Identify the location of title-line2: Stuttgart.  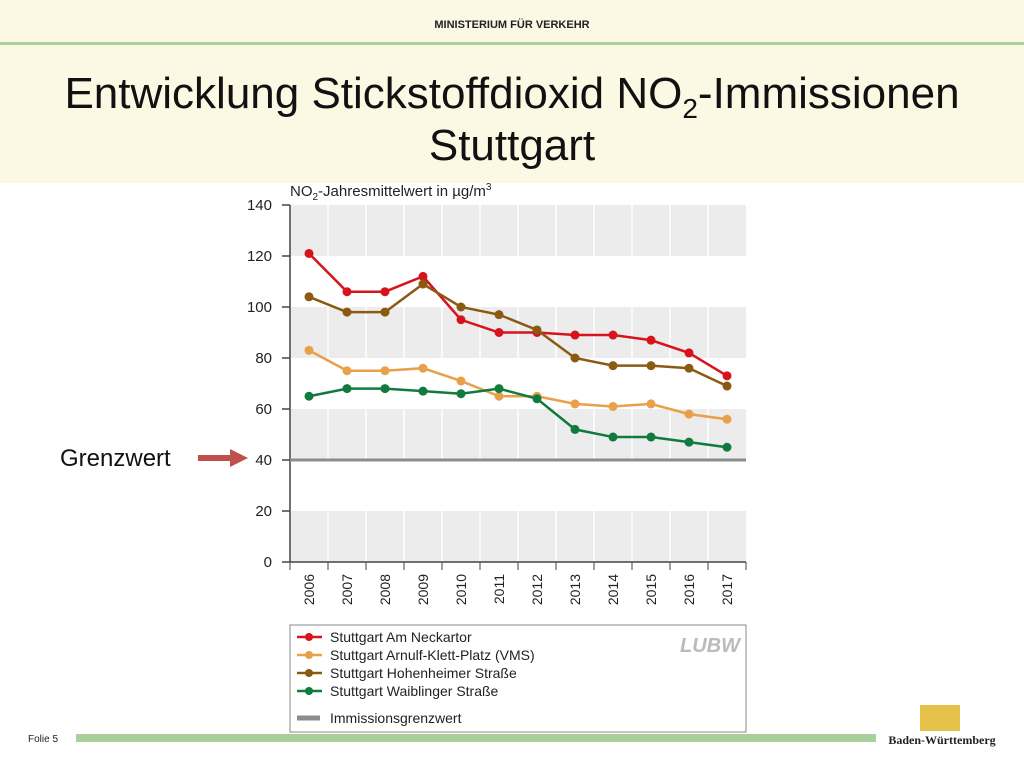
(512, 145).